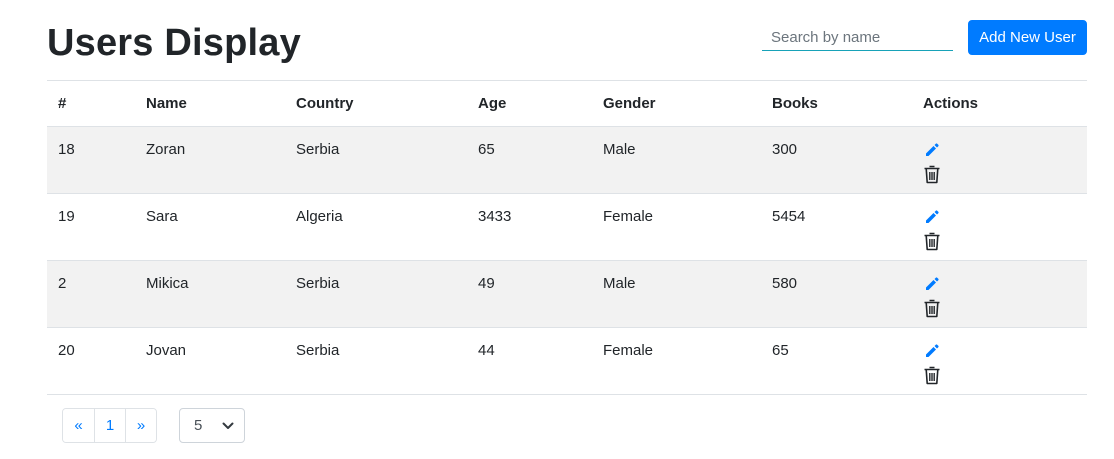 The width and height of the screenshot is (1114, 459). Describe the element at coordinates (162, 216) in the screenshot. I see `cell-name: Sara` at that location.